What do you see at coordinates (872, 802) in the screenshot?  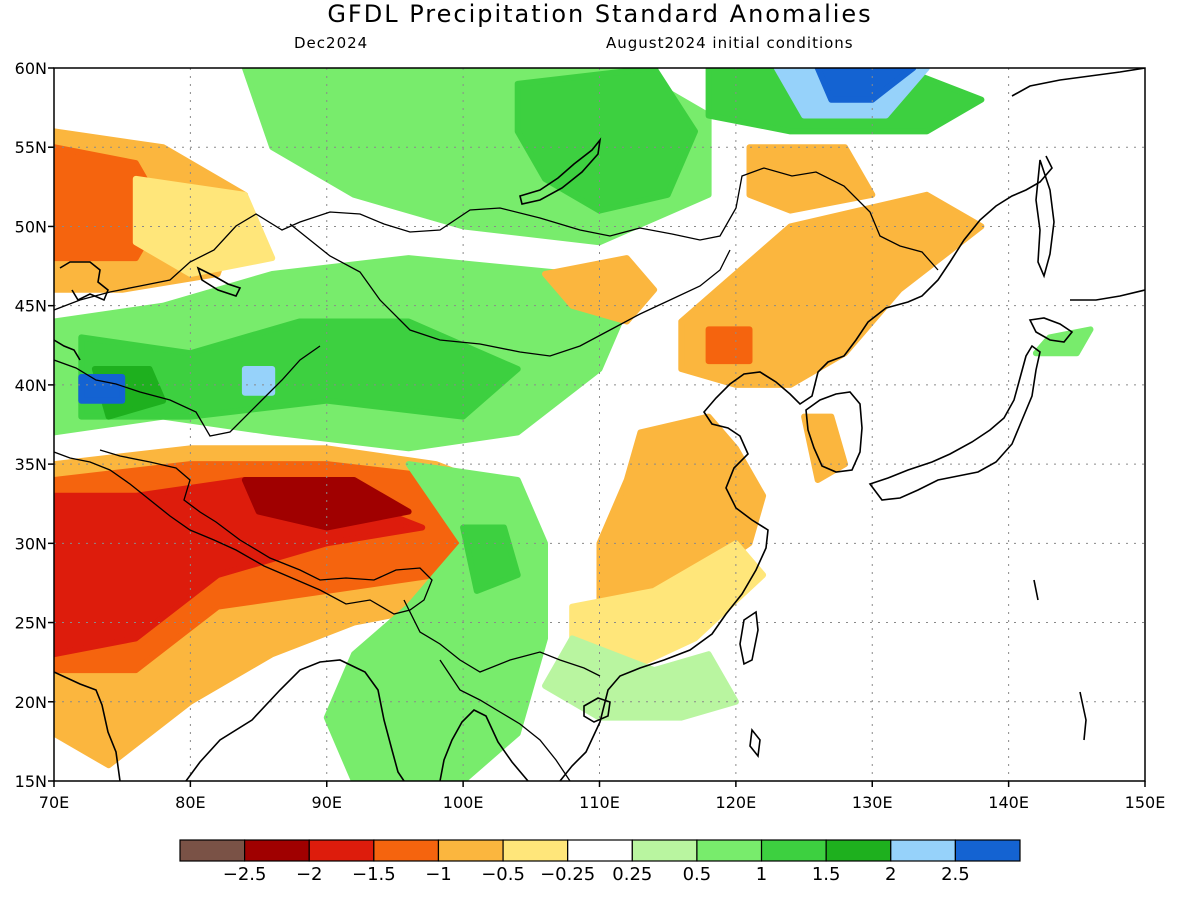 I see `x-tick-label: 130E` at bounding box center [872, 802].